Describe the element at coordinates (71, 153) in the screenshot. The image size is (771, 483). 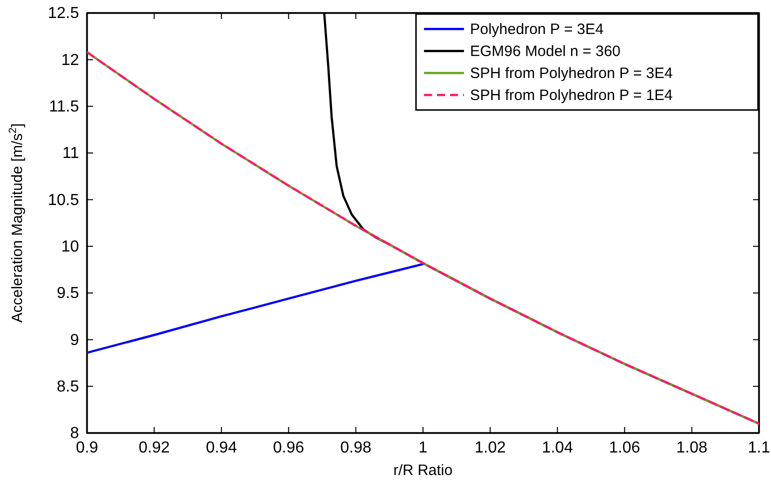
I see `y-tick-label: 11` at that location.